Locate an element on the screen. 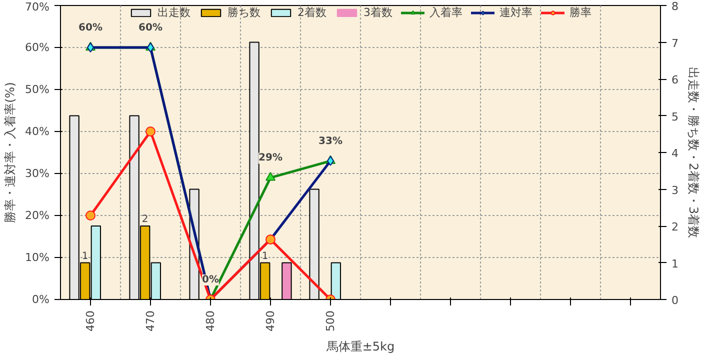 The height and width of the screenshot is (356, 703). legend-label: 連対率 is located at coordinates (516, 12).